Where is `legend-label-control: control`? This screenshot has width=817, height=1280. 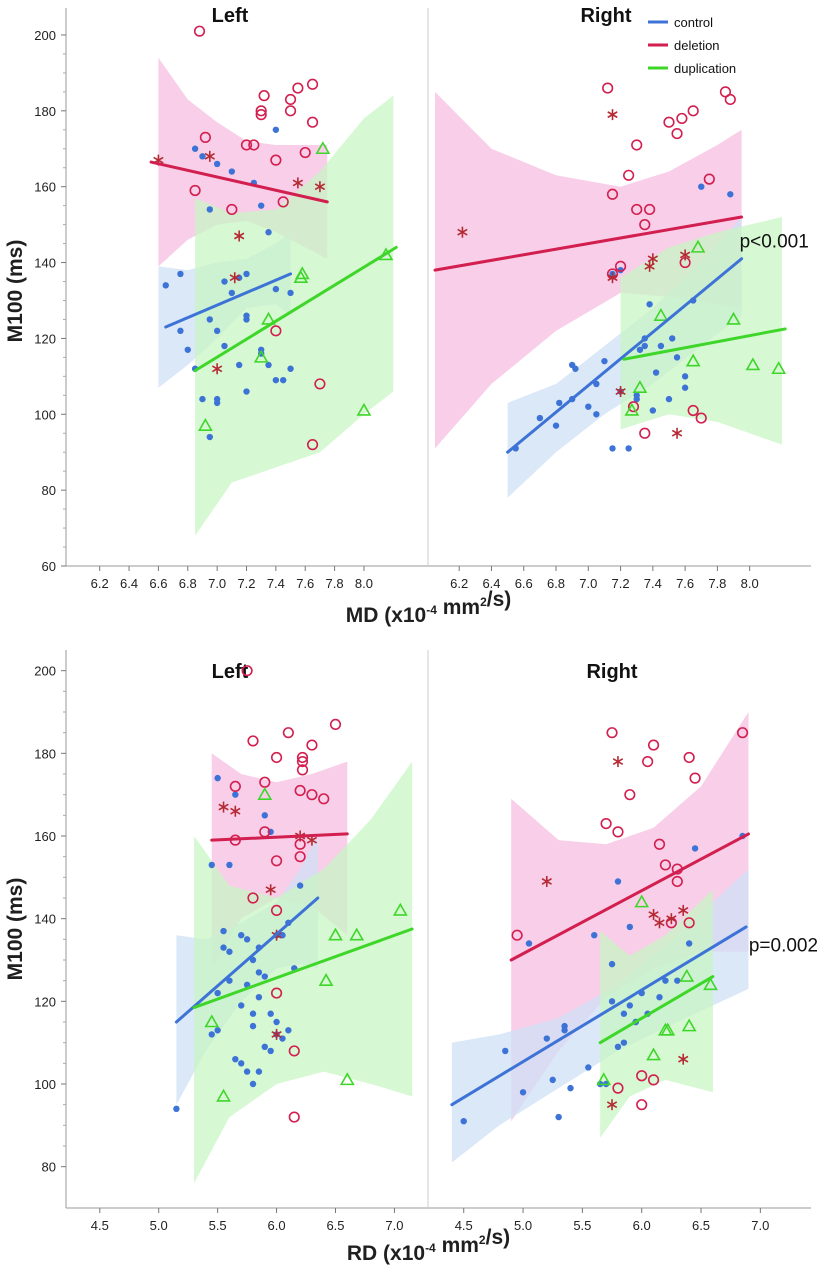
legend-label-control: control is located at coordinates (693, 22).